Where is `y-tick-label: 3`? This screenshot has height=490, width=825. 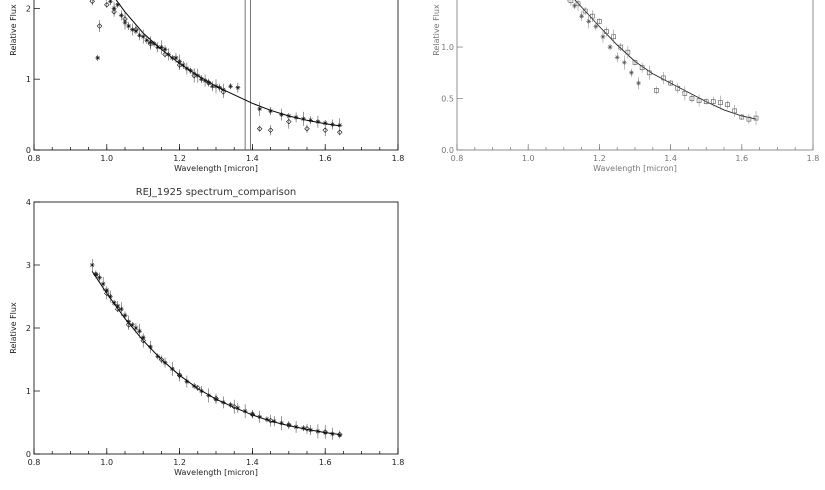 y-tick-label: 3 is located at coordinates (28, 265).